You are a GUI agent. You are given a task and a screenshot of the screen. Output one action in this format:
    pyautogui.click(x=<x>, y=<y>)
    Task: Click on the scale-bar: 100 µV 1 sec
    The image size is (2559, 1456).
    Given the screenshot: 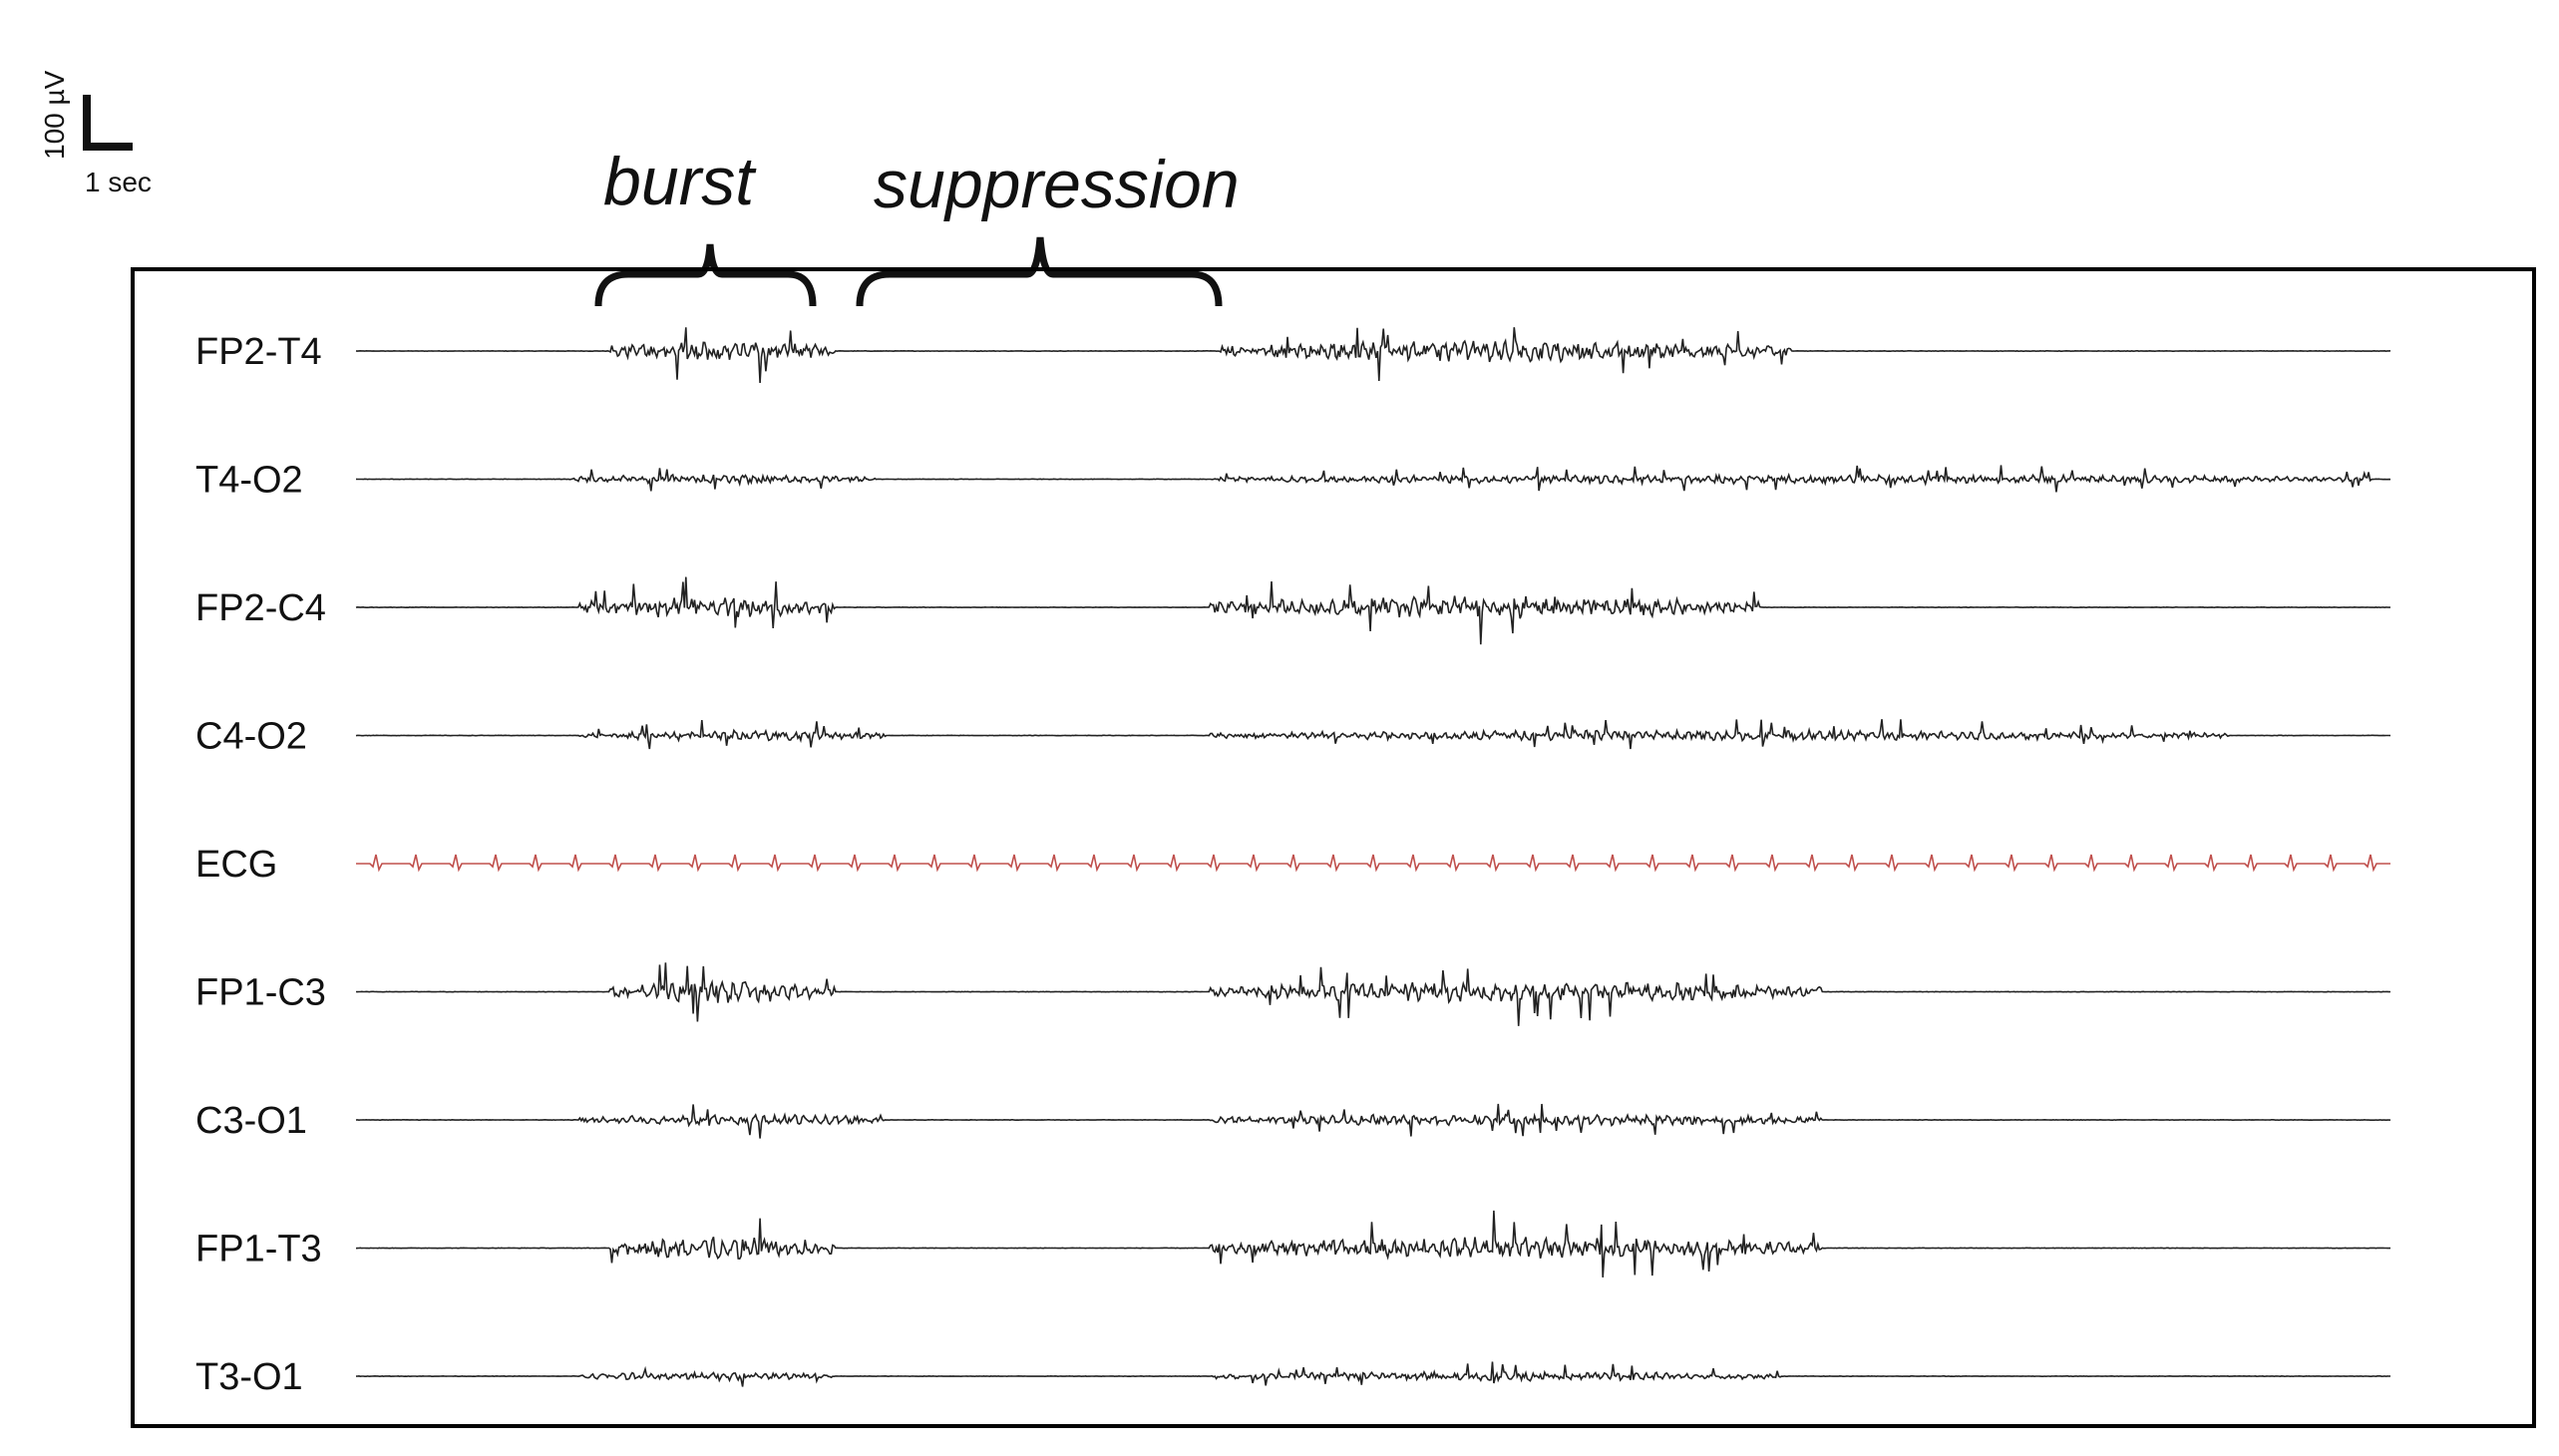 What is the action you would take?
    pyautogui.click(x=95, y=133)
    